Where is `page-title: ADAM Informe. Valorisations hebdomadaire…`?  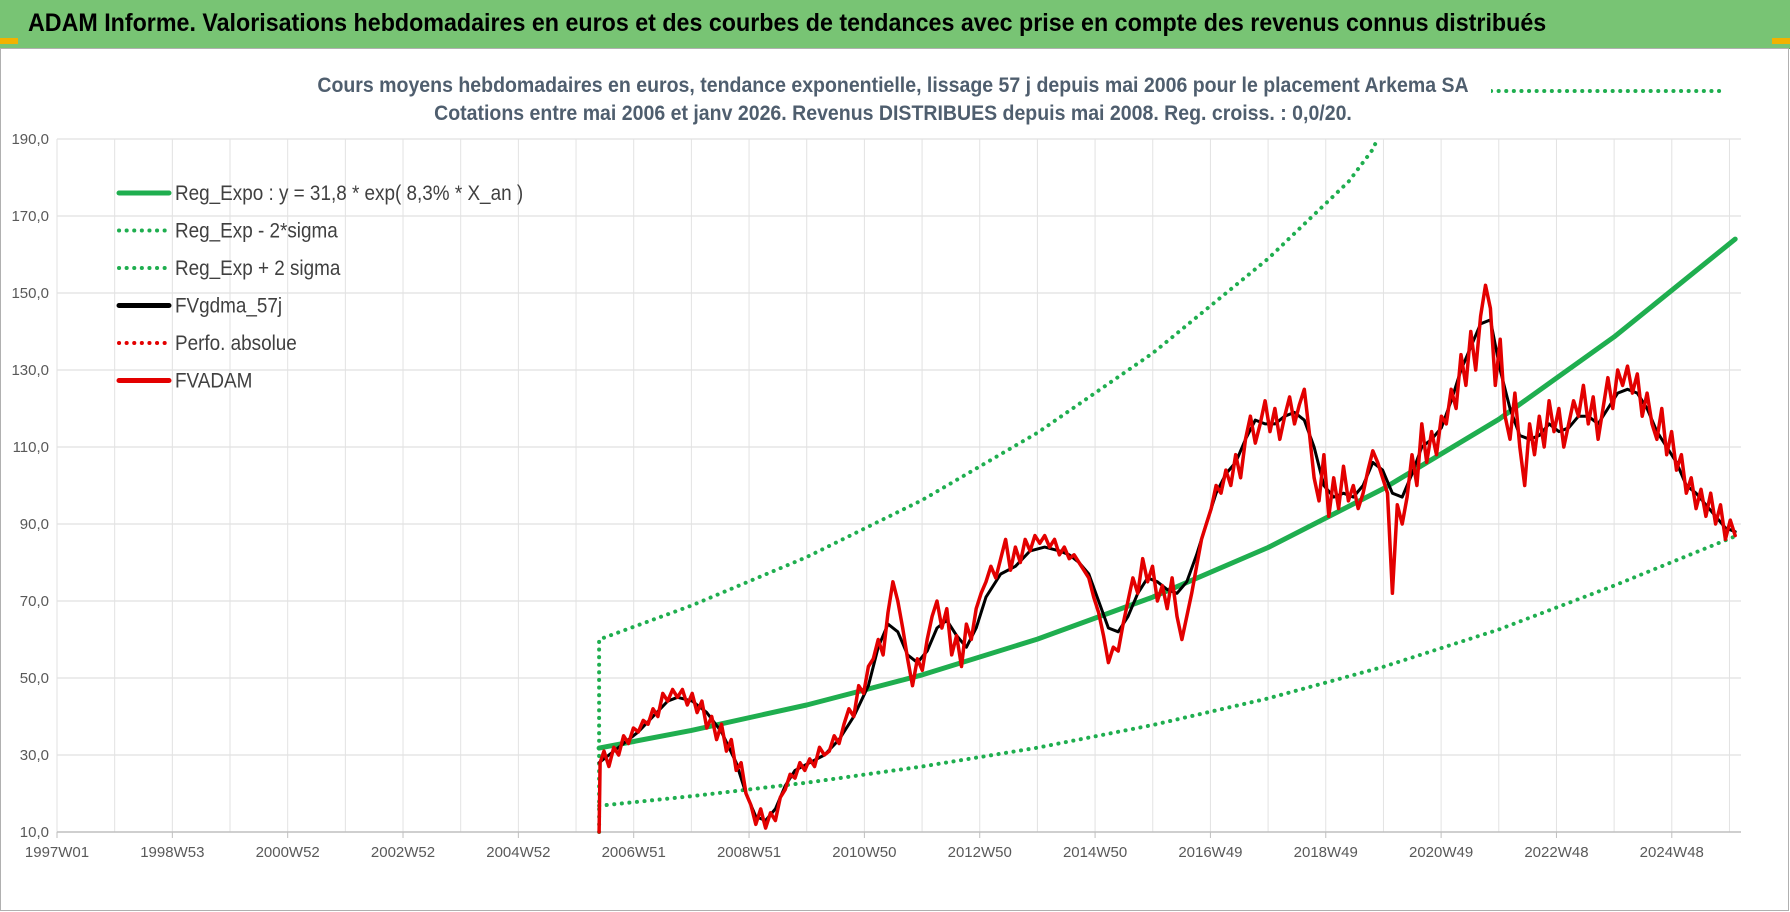
page-title: ADAM Informe. Valorisations hebdomadaire… is located at coordinates (787, 23).